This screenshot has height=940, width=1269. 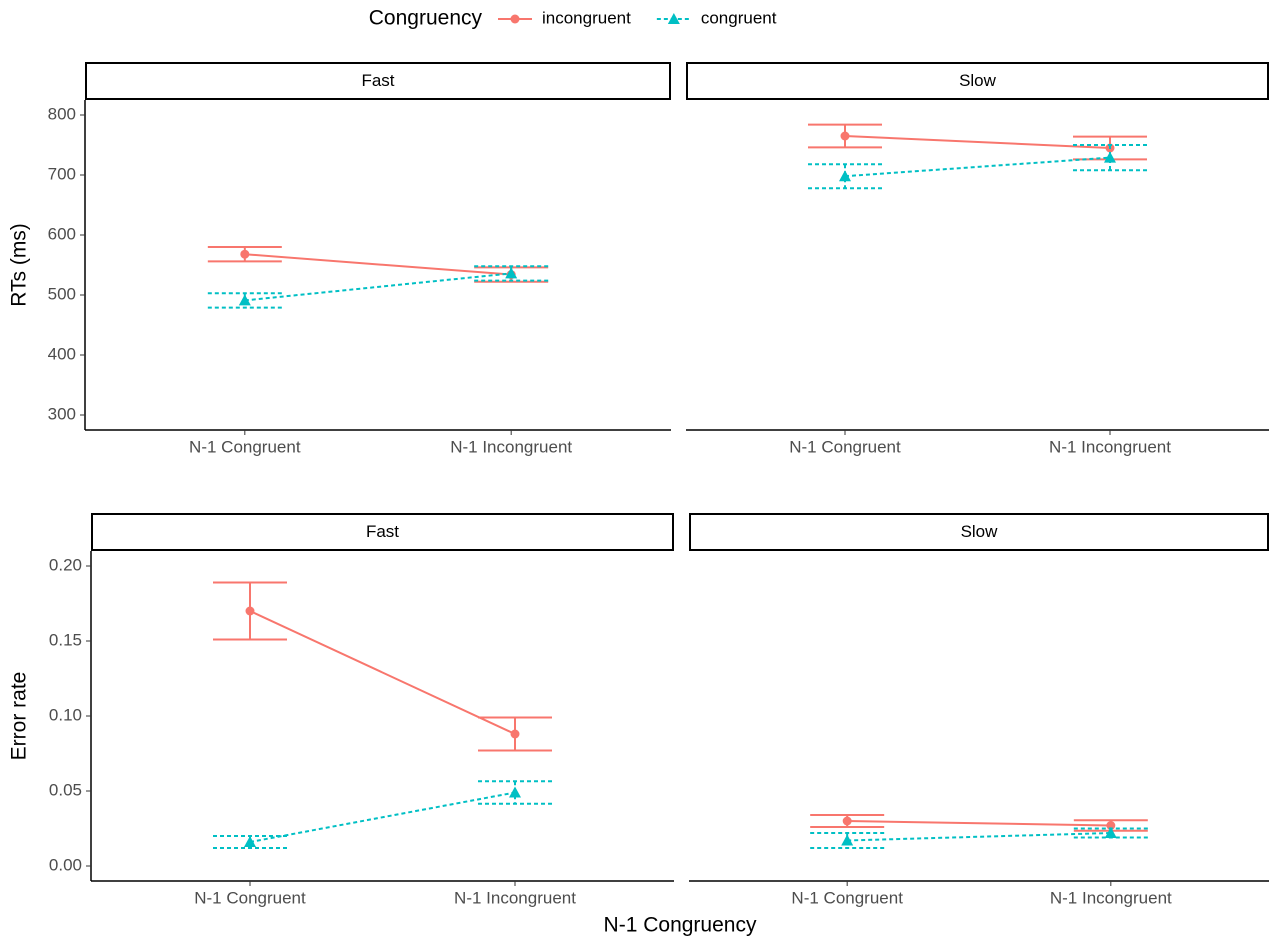 I want to click on y-tick-label: 0.10, so click(x=65, y=714).